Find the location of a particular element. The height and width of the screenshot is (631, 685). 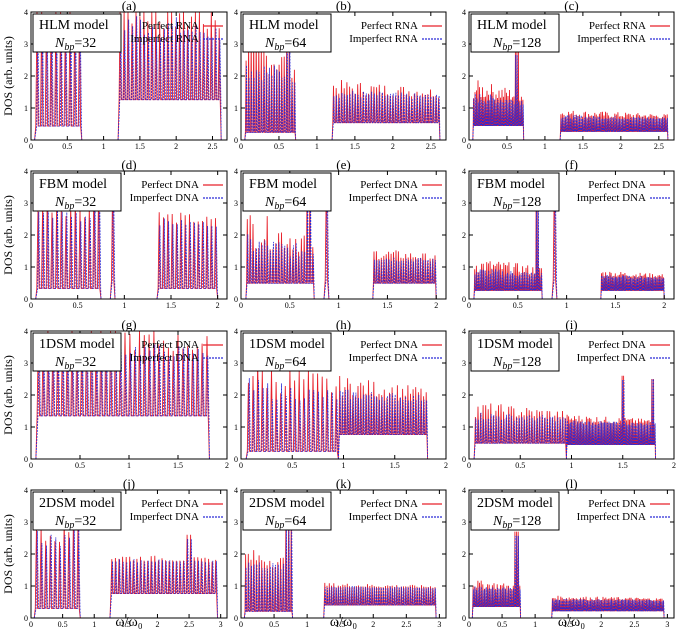

panel-label: (e) is located at coordinates (343, 164).